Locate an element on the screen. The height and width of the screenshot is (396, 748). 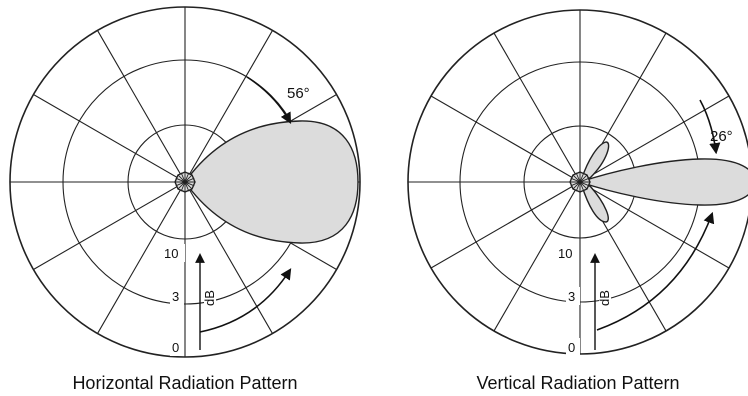
horizontal-hub-spokes is located at coordinates (185, 182).